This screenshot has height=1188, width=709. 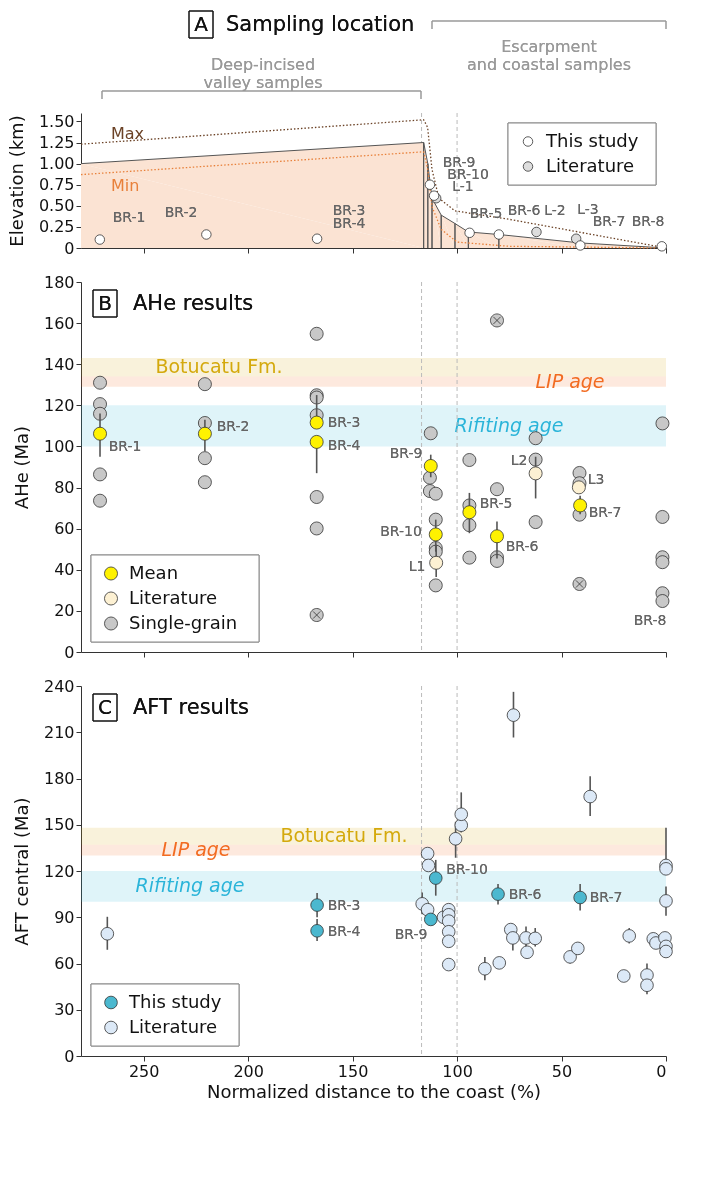 I want to click on annotation: L1, so click(x=417, y=566).